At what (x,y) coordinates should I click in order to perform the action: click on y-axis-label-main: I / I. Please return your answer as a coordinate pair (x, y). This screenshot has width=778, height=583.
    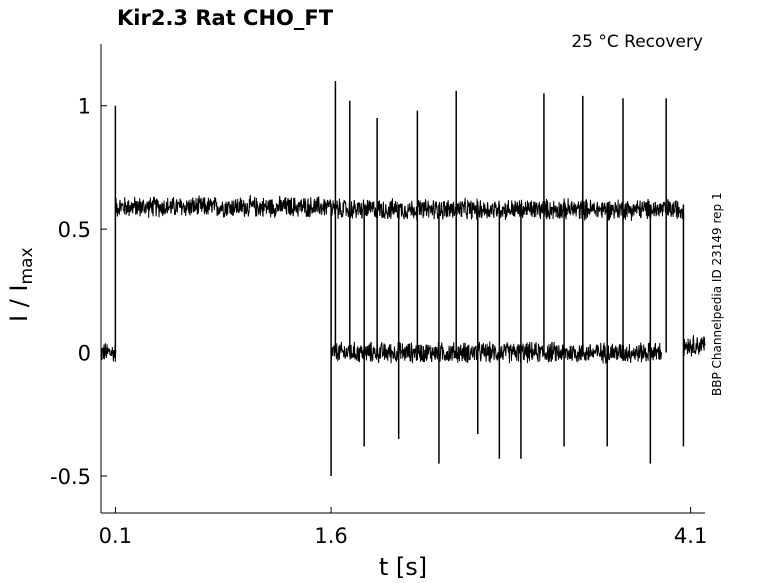
    Looking at the image, I should click on (19, 304).